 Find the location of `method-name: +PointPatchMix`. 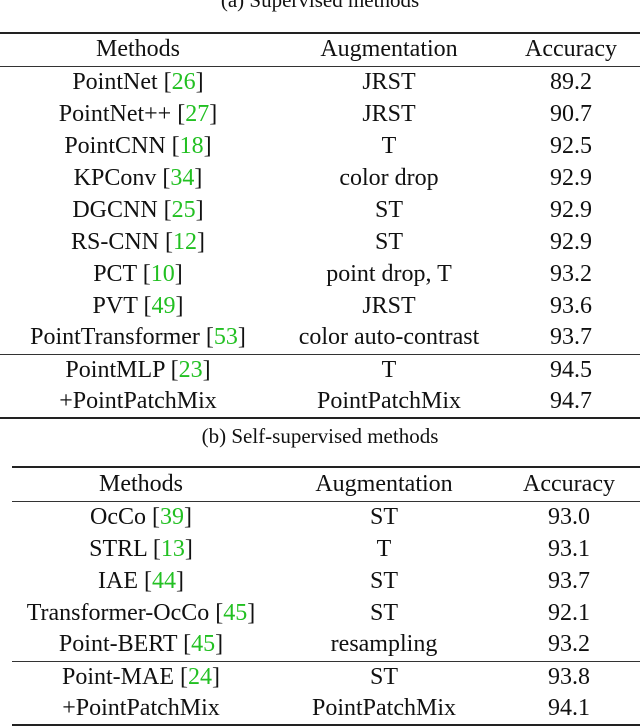

method-name: +PointPatchMix is located at coordinates (138, 401).